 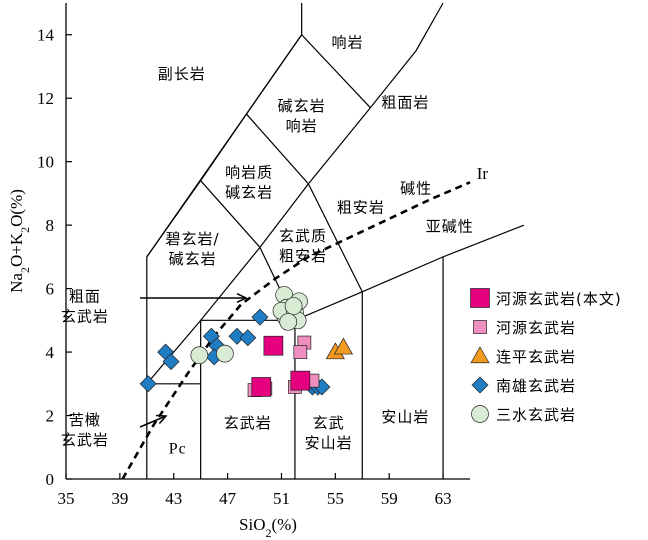 What do you see at coordinates (389, 498) in the screenshot?
I see `x-tick-label: 59` at bounding box center [389, 498].